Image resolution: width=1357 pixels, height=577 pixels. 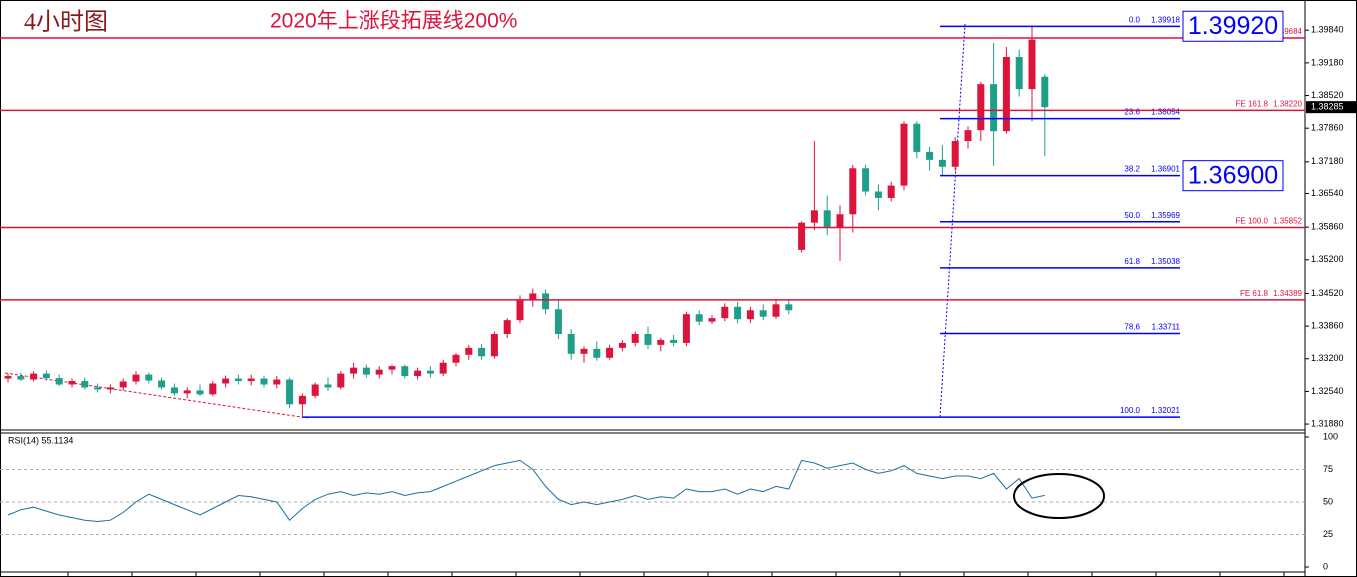 What do you see at coordinates (1327, 107) in the screenshot?
I see `price-tag-label: 1.38285` at bounding box center [1327, 107].